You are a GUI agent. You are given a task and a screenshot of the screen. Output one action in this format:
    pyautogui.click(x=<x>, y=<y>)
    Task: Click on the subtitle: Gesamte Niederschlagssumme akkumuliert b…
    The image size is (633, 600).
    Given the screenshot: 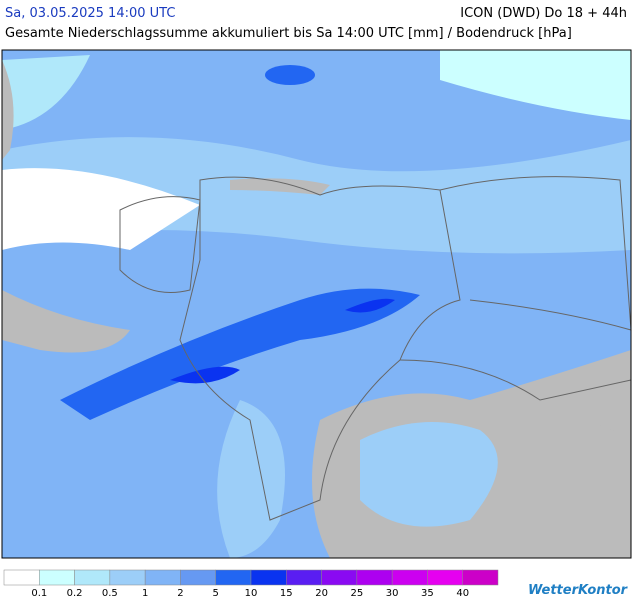 What is the action you would take?
    pyautogui.click(x=288, y=33)
    